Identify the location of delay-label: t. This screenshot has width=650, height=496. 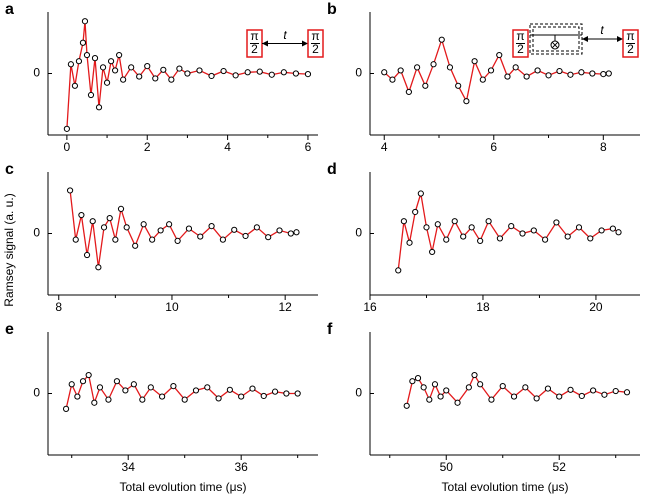
(602, 30).